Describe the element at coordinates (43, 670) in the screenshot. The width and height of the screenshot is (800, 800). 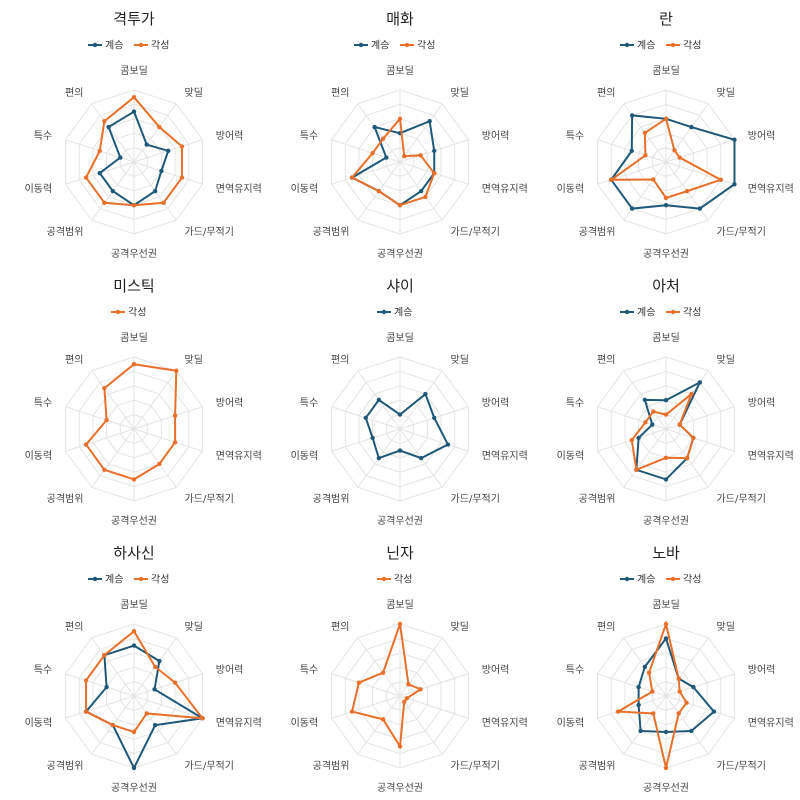
I see `axis-label: 특수` at that location.